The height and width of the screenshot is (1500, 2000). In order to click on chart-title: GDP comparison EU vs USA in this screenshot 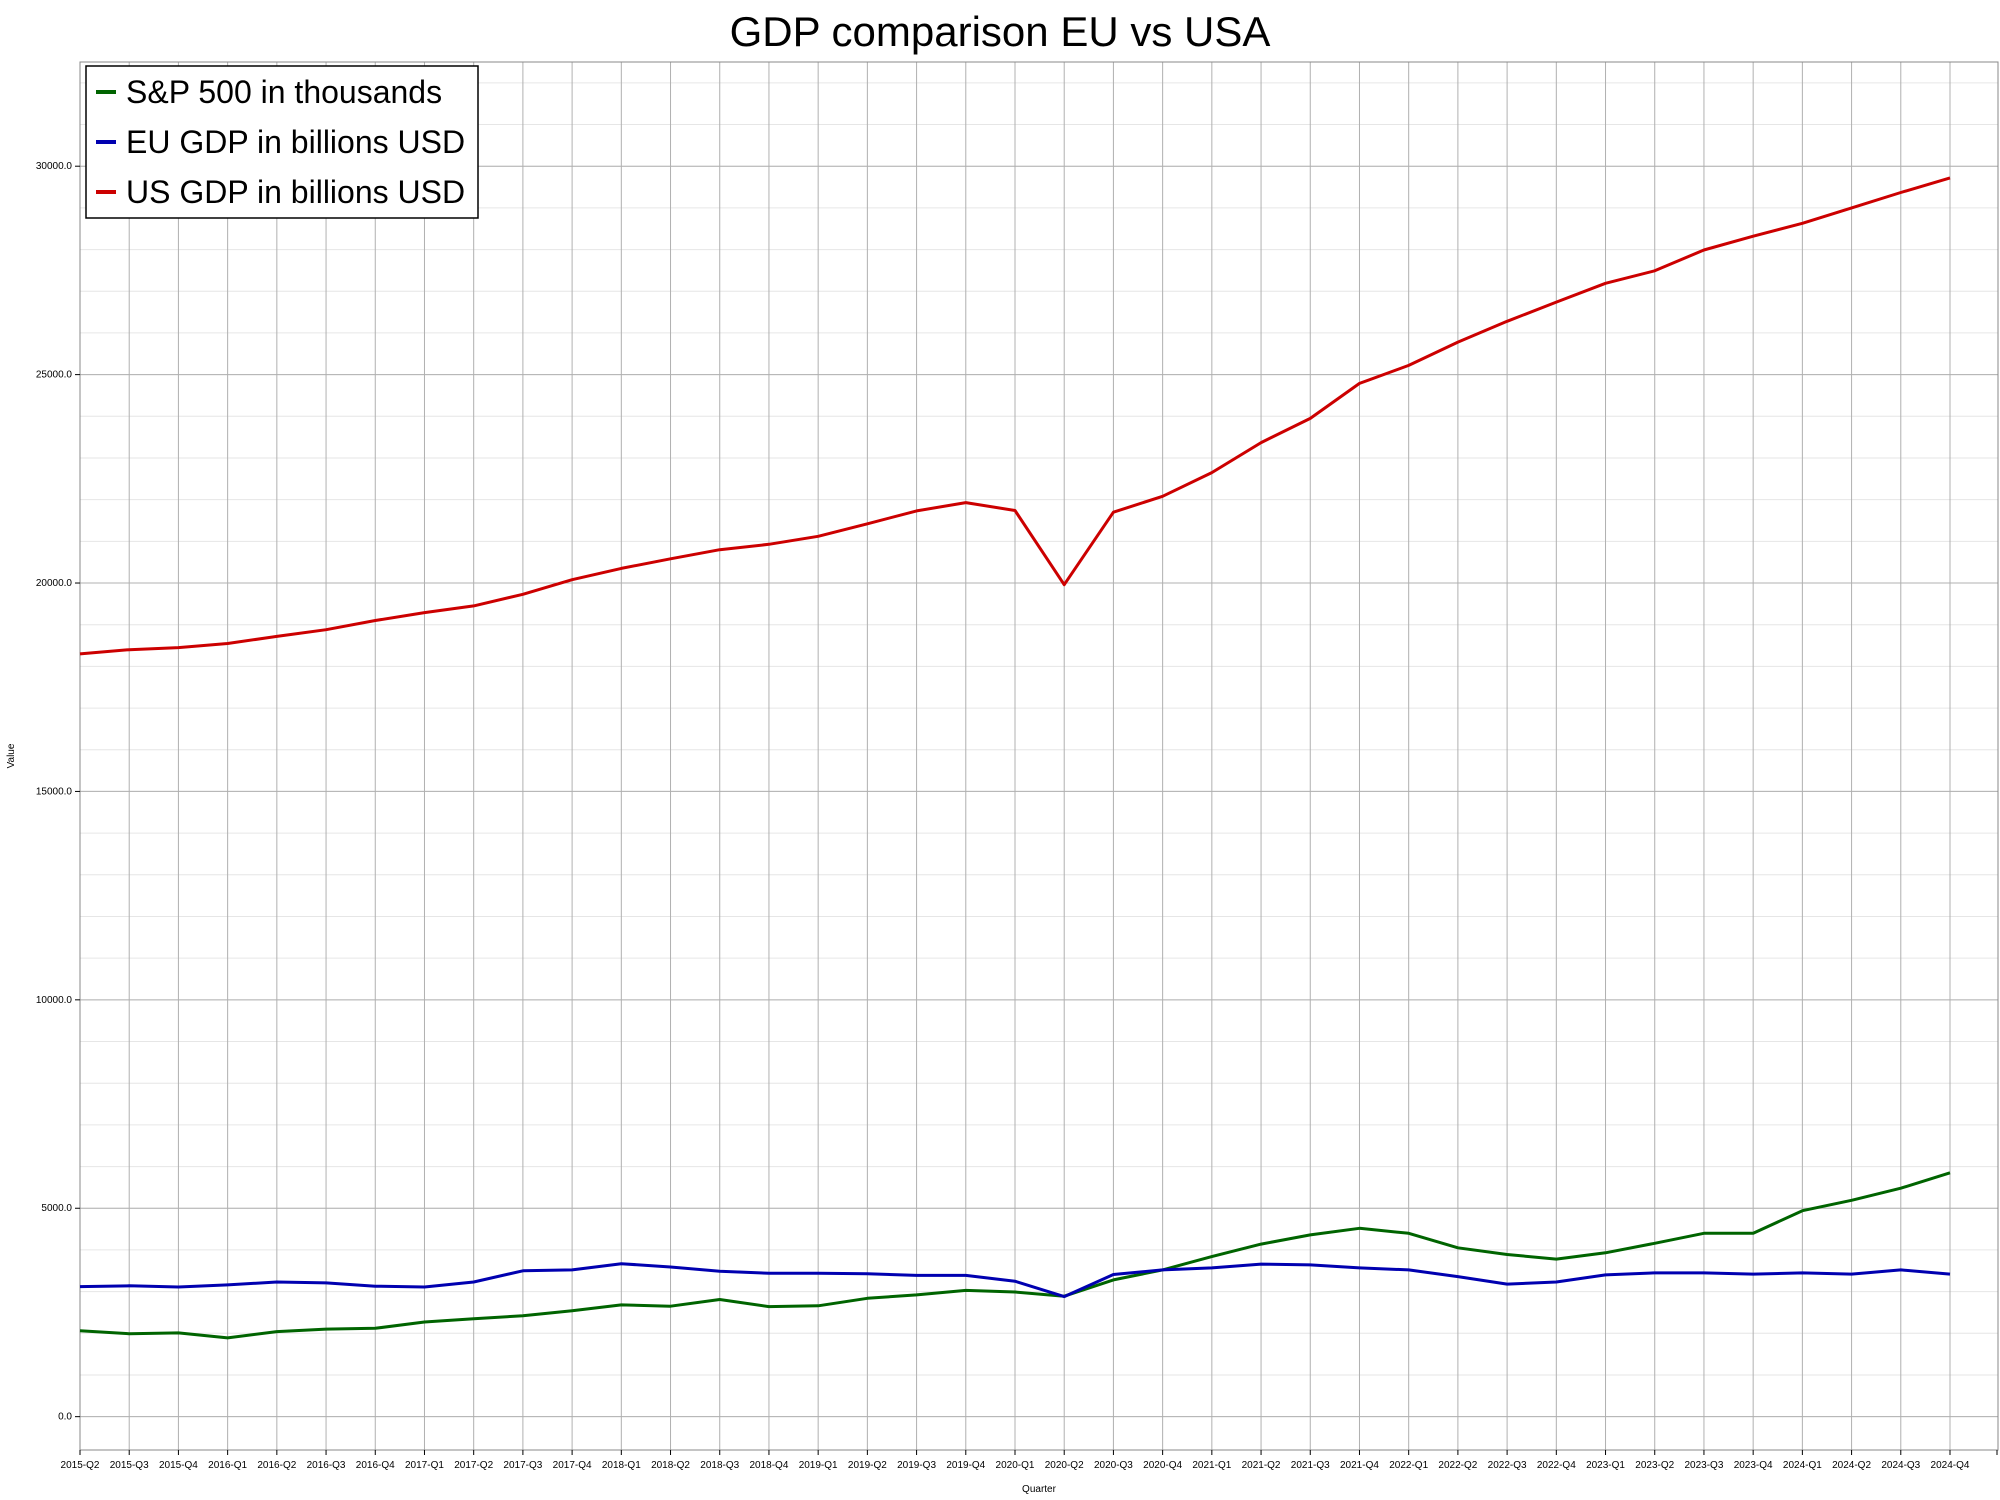, I will do `click(1000, 31)`.